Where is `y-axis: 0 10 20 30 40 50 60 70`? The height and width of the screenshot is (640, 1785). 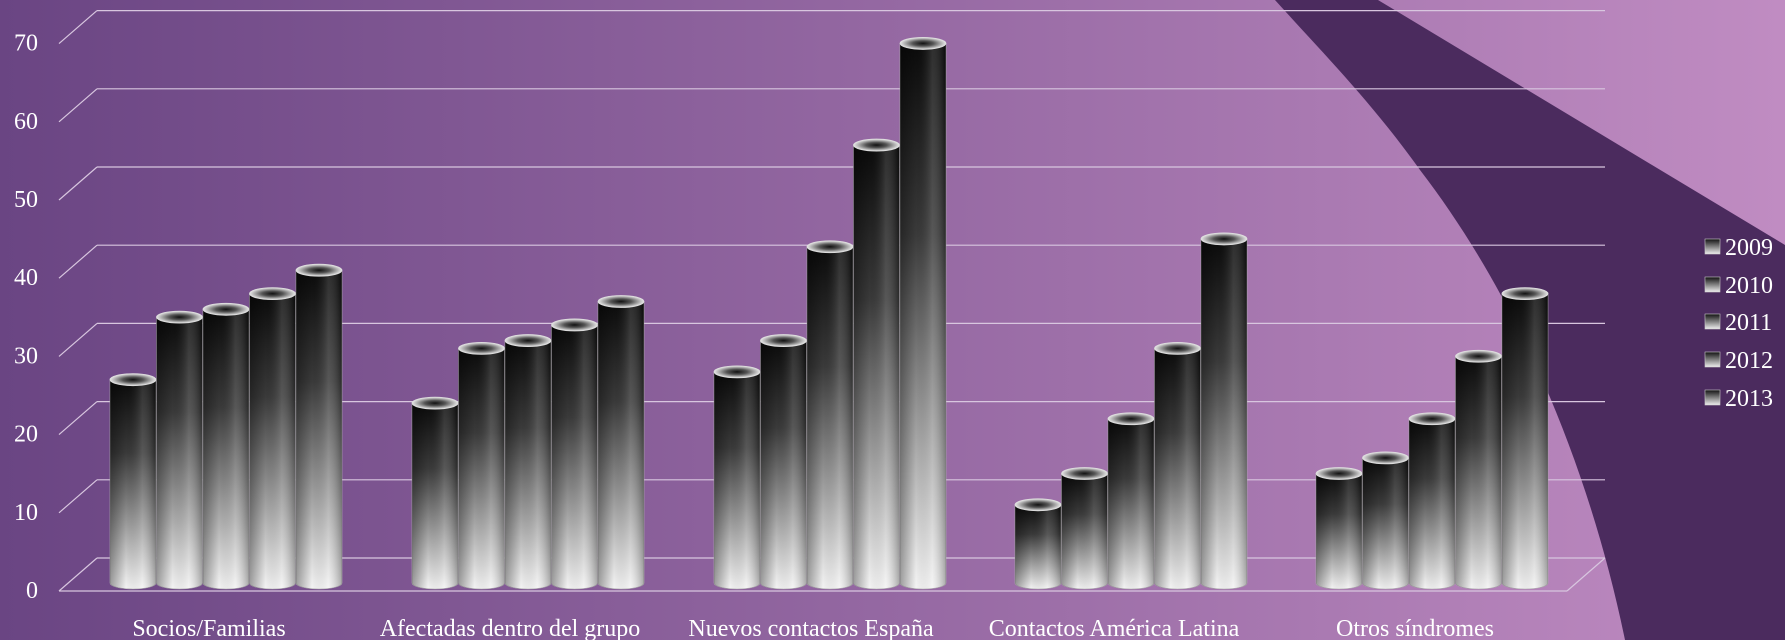
y-axis: 0 10 20 30 40 50 60 70 is located at coordinates (26, 317).